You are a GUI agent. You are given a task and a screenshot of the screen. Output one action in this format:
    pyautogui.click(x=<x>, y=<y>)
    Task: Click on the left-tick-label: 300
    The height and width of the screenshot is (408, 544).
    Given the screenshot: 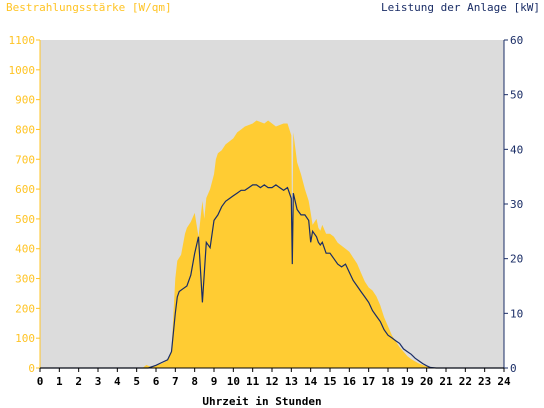 What is the action you would take?
    pyautogui.click(x=25, y=279)
    